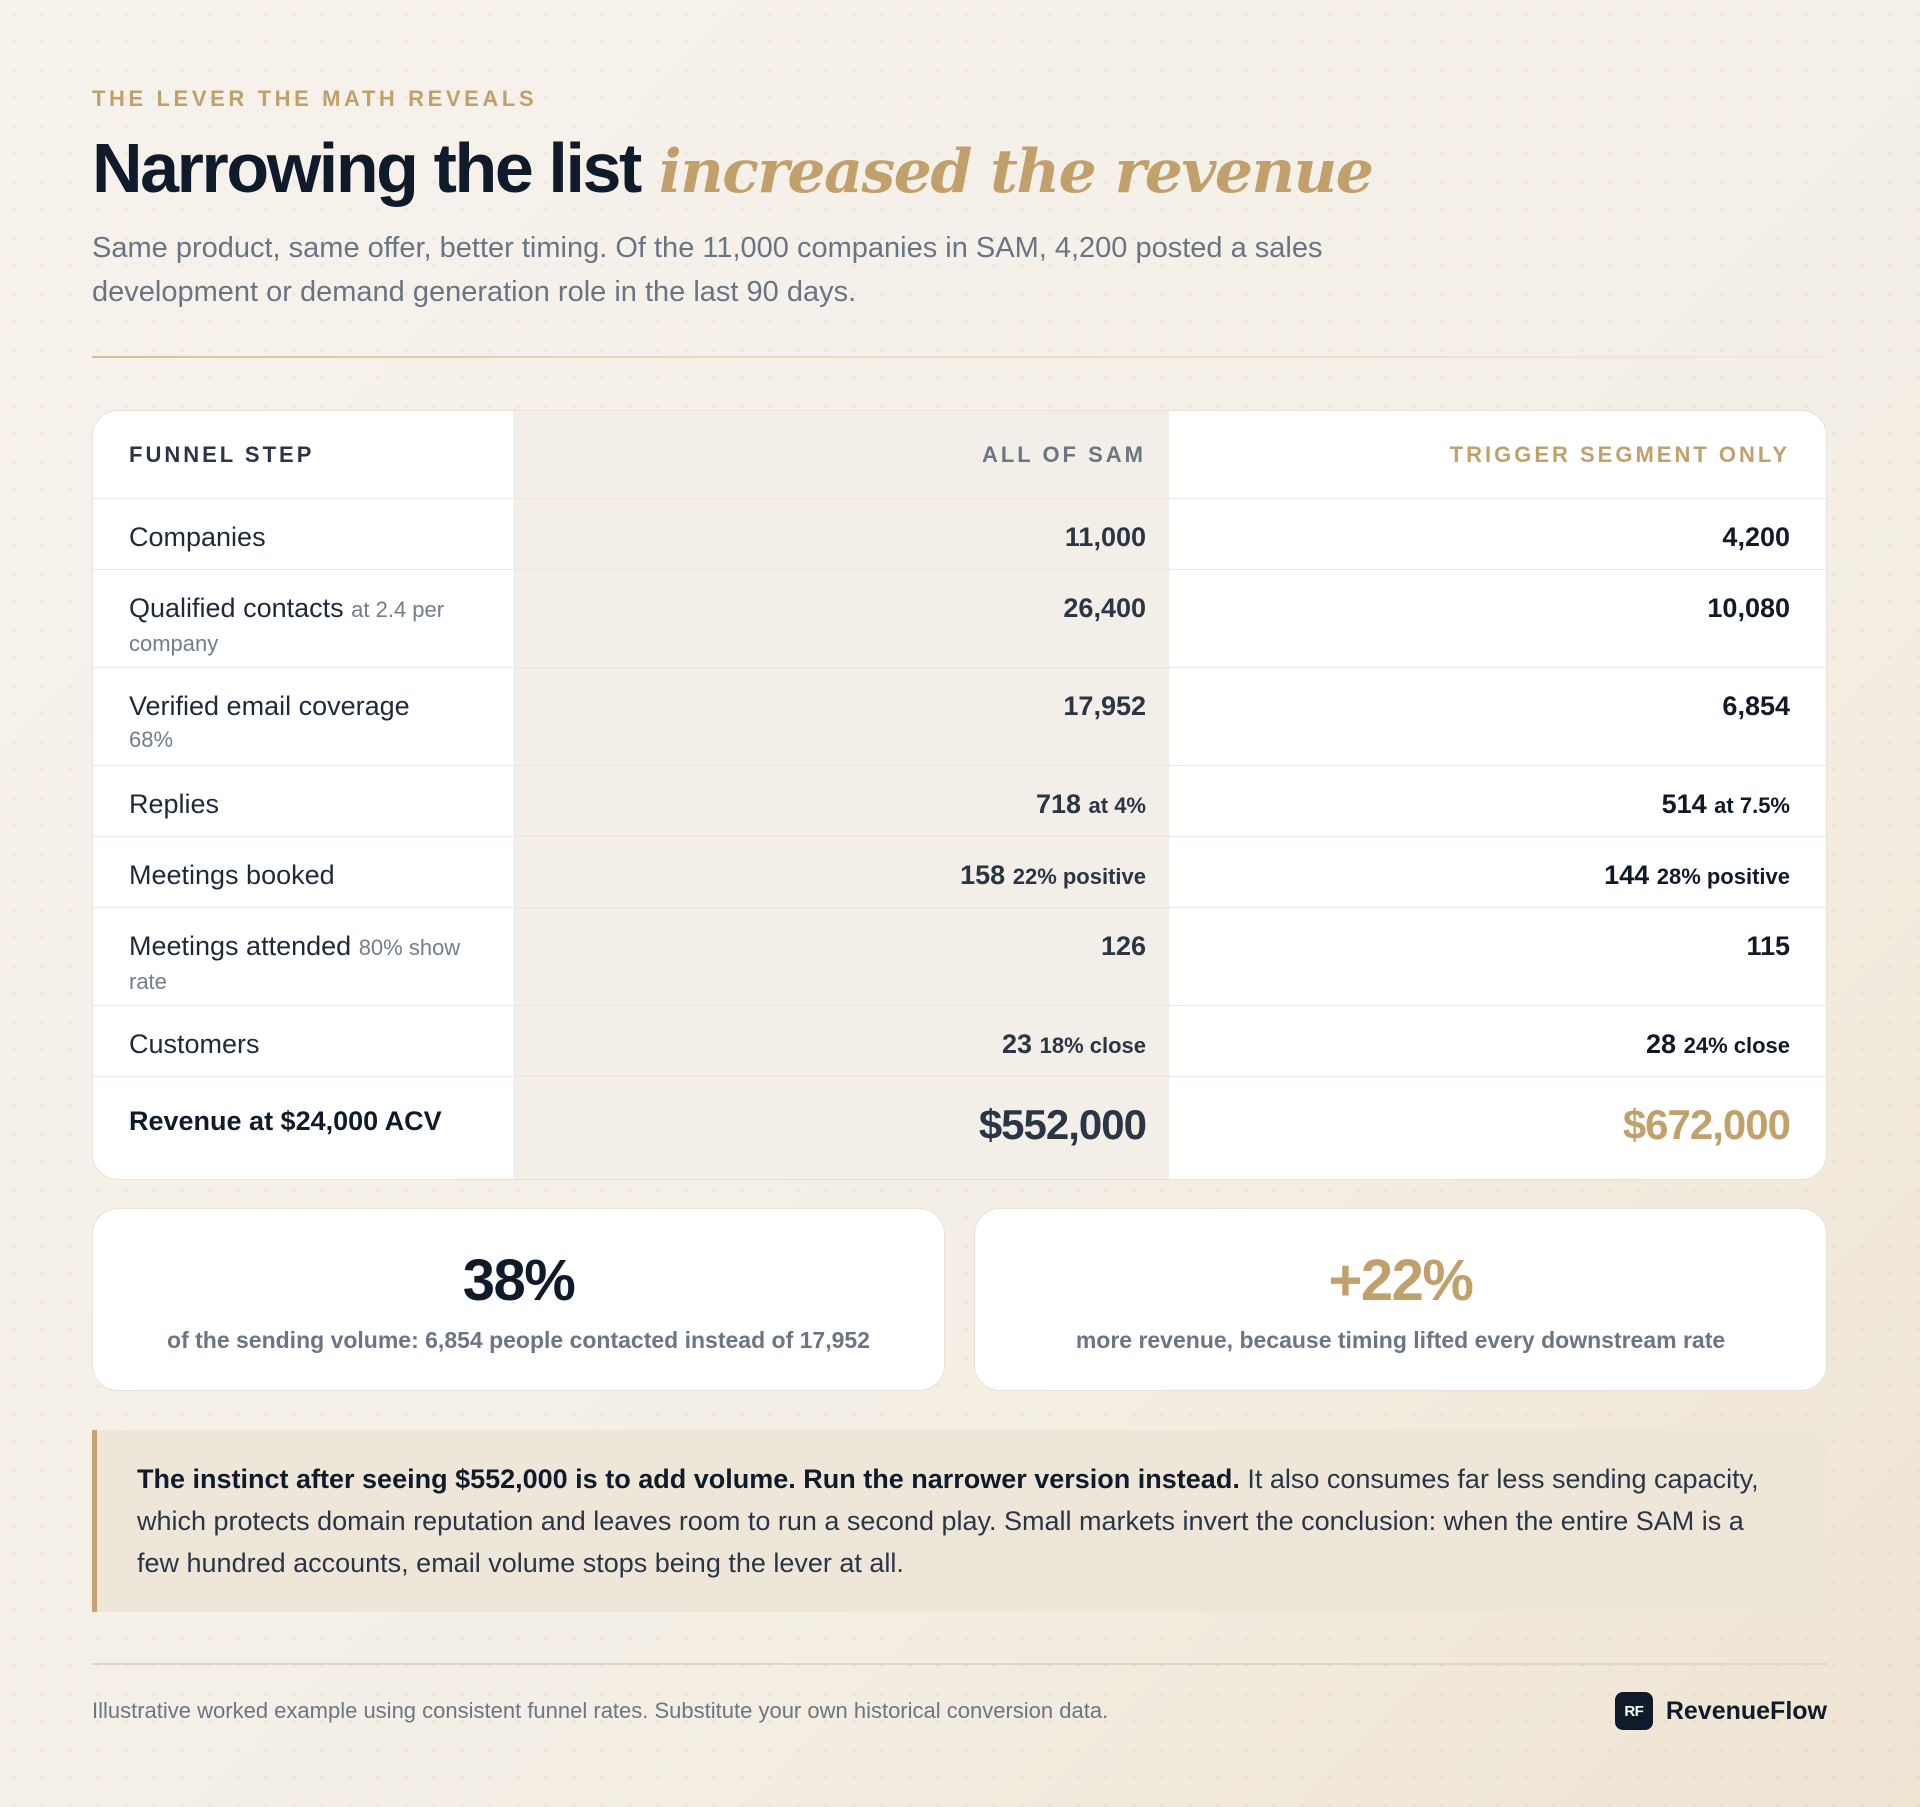 The image size is (1920, 1807). Describe the element at coordinates (1684, 804) in the screenshot. I see `trigger-value-text: 514` at that location.